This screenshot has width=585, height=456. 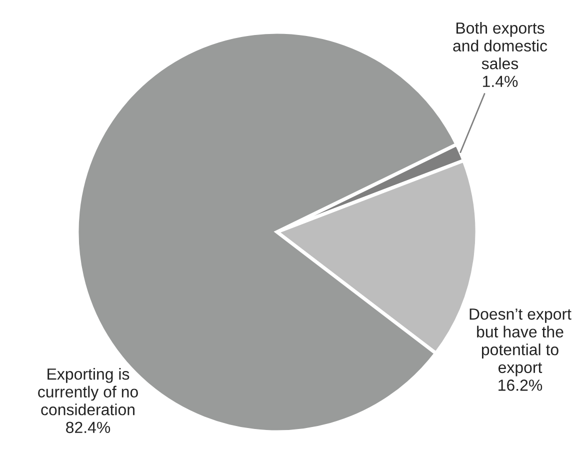 I want to click on data-label: 1.4%, so click(x=500, y=82).